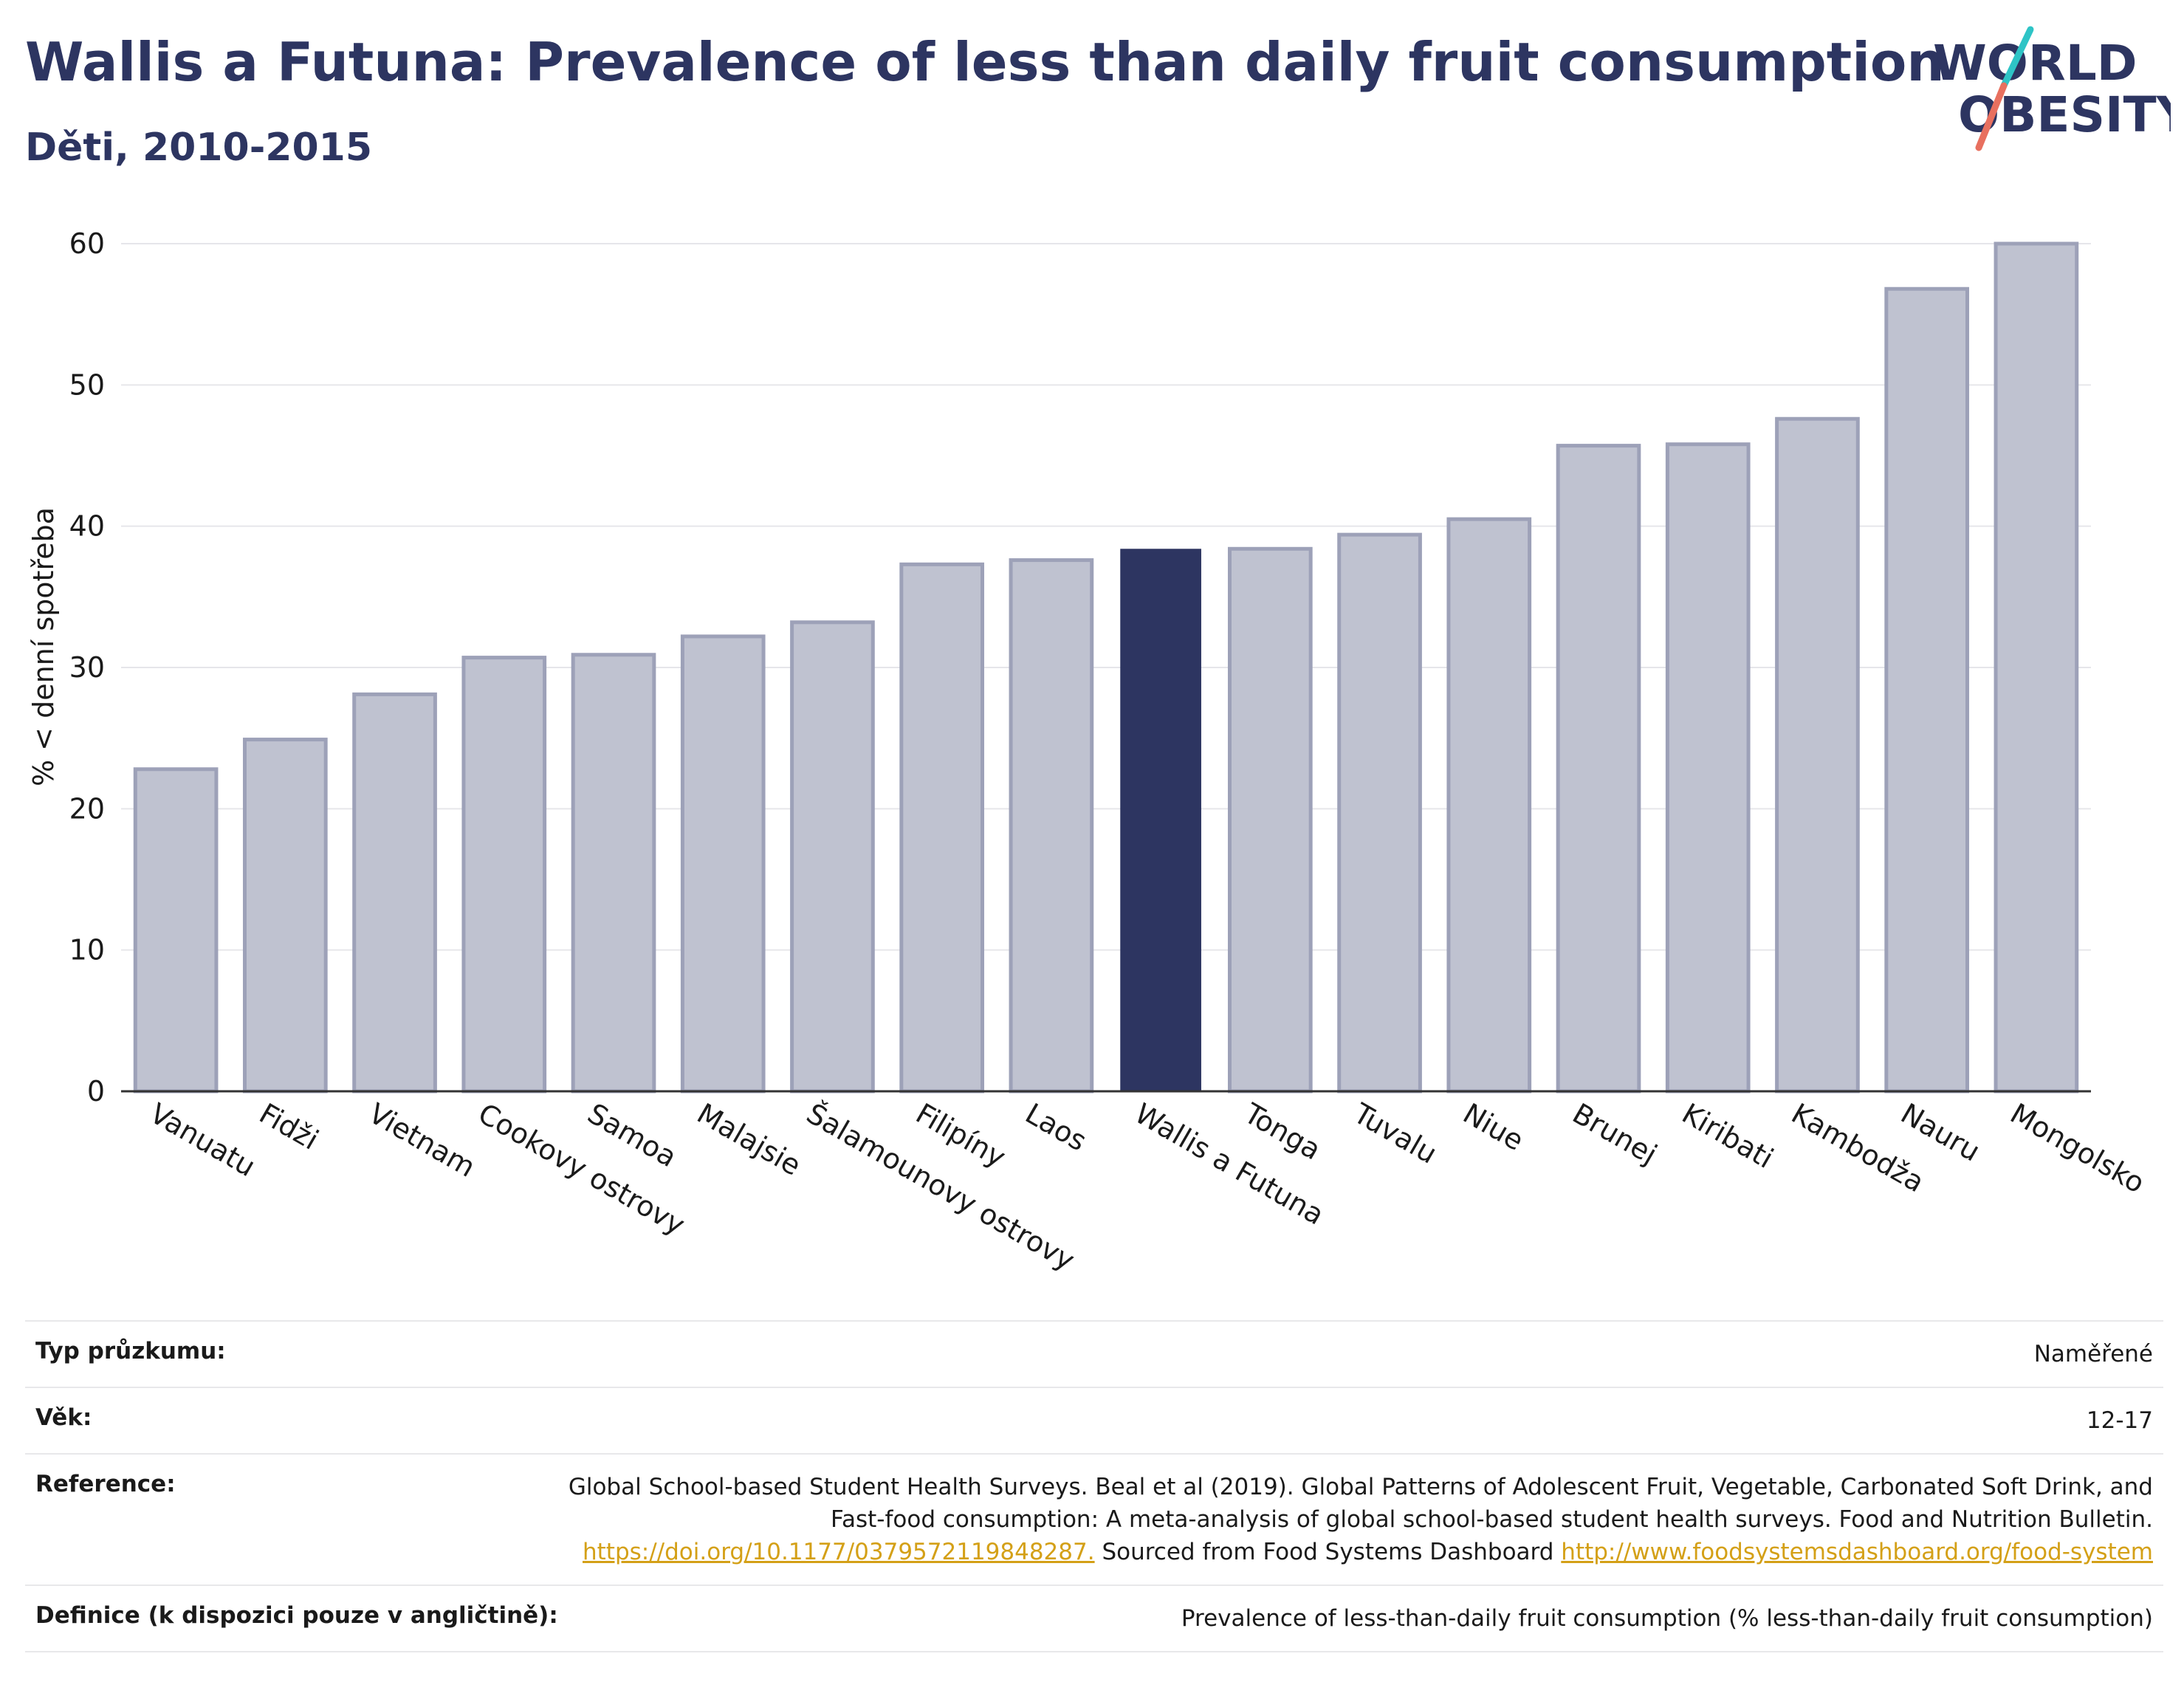  Describe the element at coordinates (44, 646) in the screenshot. I see `y-axis-label: % < denní spotřeba` at that location.